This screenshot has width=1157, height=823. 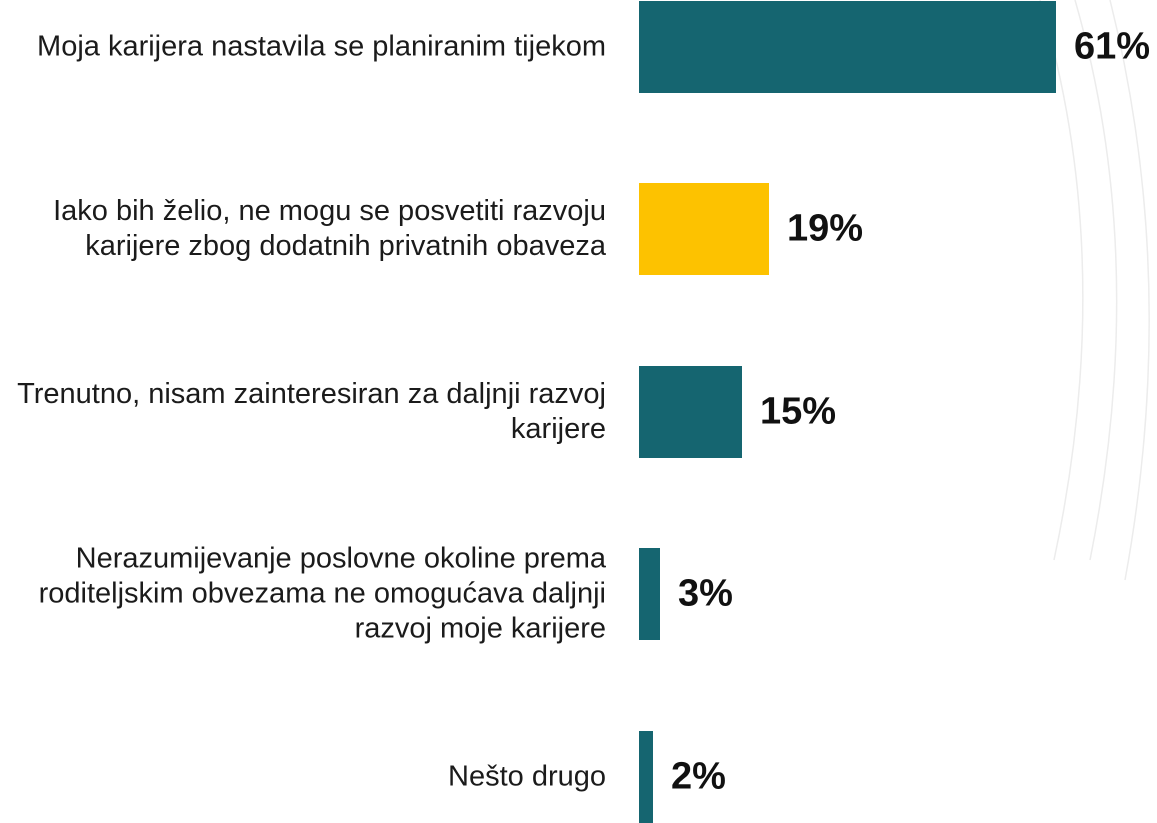 I want to click on value-label: 19%, so click(x=825, y=228).